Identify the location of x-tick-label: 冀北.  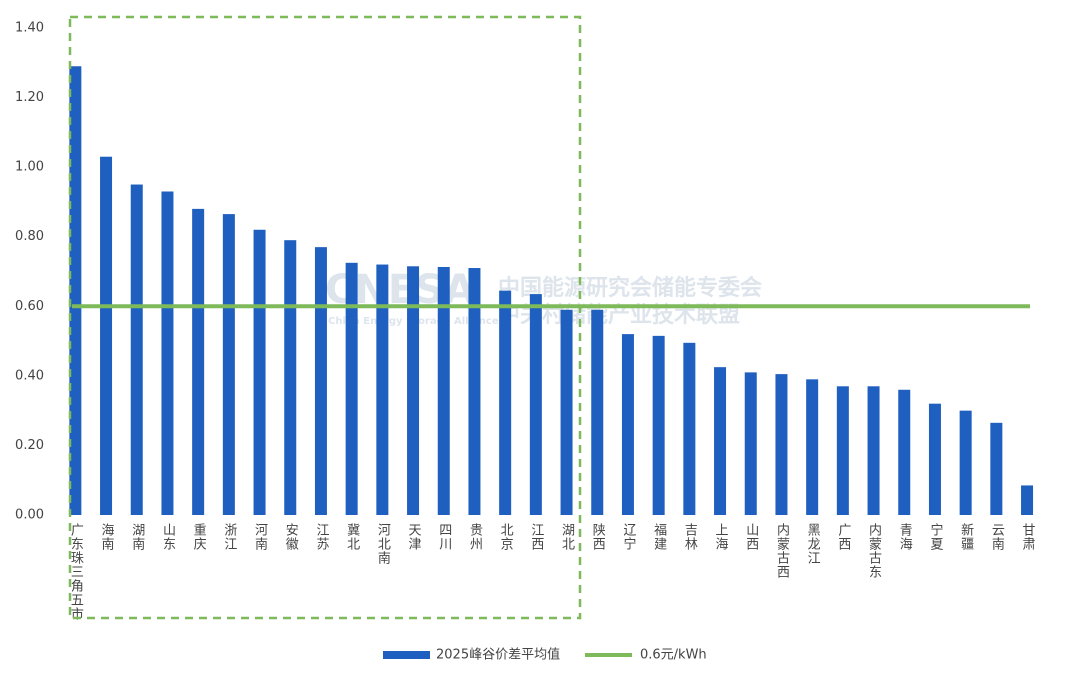
(352, 536).